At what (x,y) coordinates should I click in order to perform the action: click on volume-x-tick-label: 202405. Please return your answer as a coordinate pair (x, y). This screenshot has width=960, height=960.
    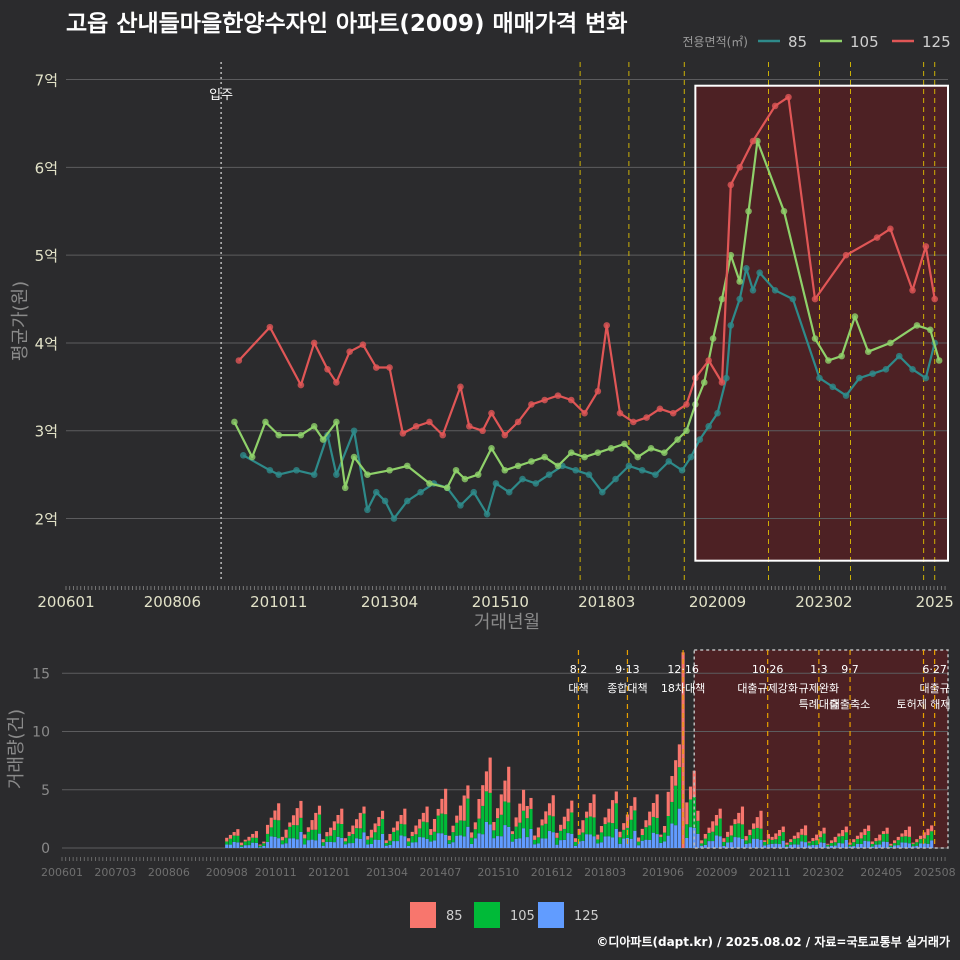
    Looking at the image, I should click on (881, 872).